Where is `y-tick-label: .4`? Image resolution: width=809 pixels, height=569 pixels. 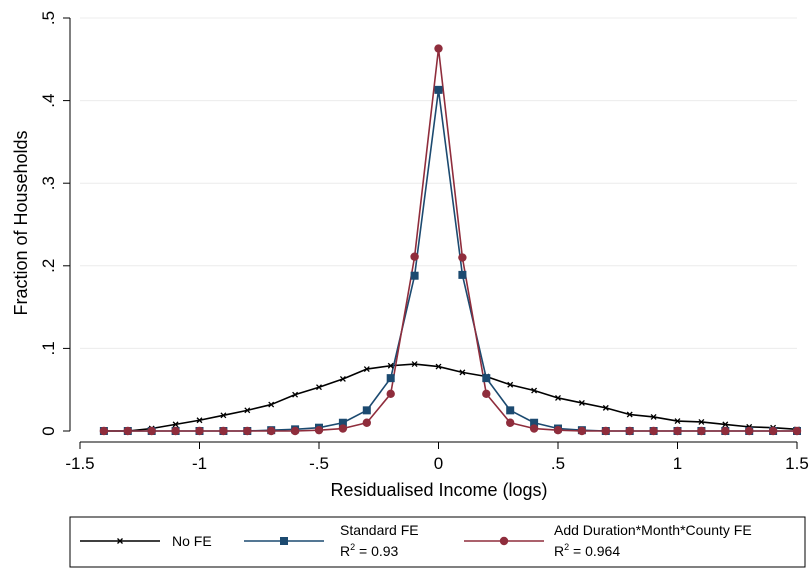 y-tick-label: .4 is located at coordinates (48, 101).